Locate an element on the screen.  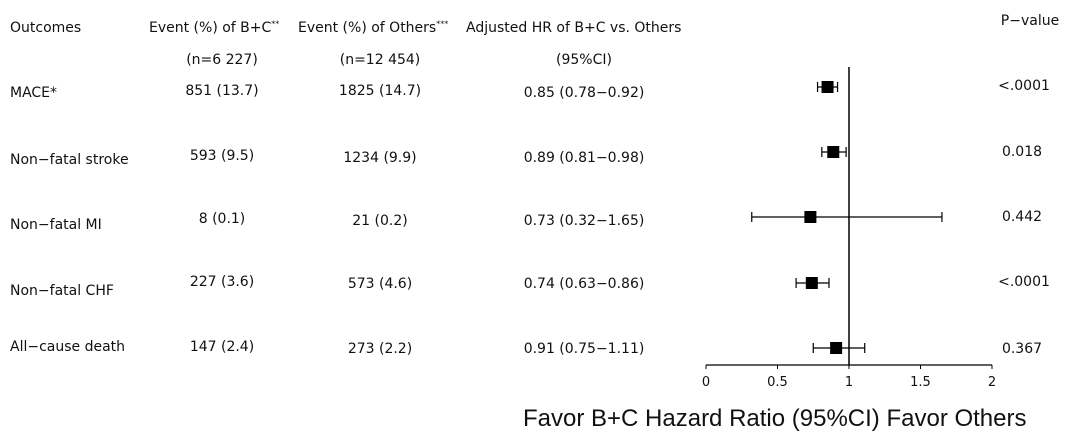
x-tick-label: 1.5 is located at coordinates (920, 382).